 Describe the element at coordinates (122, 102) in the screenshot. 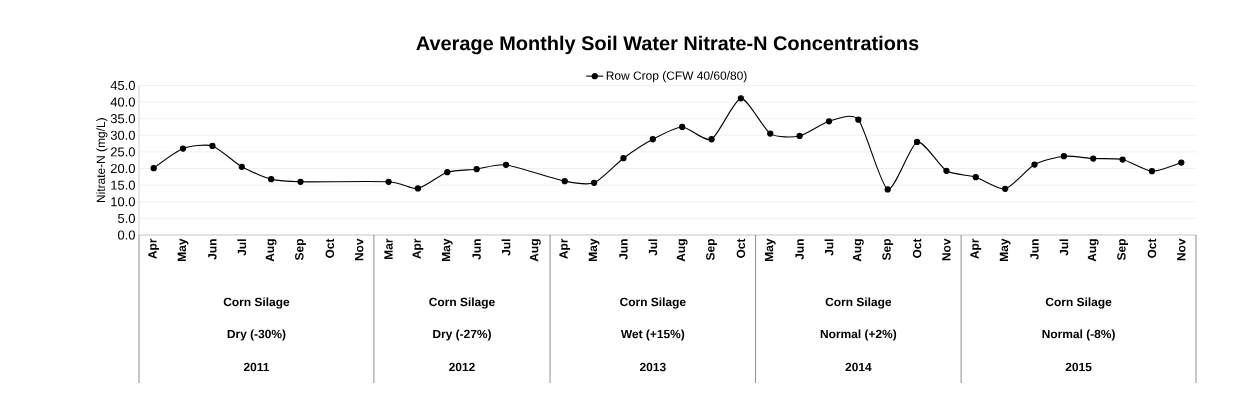

I see `y-tick-label: 40.0` at that location.